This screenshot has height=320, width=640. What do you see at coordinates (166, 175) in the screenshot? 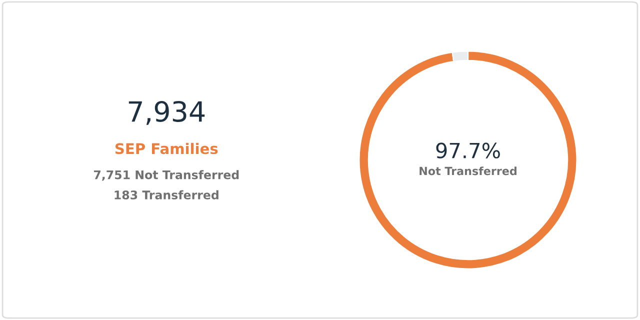
I see `text: 7,751 Not Transferred` at bounding box center [166, 175].